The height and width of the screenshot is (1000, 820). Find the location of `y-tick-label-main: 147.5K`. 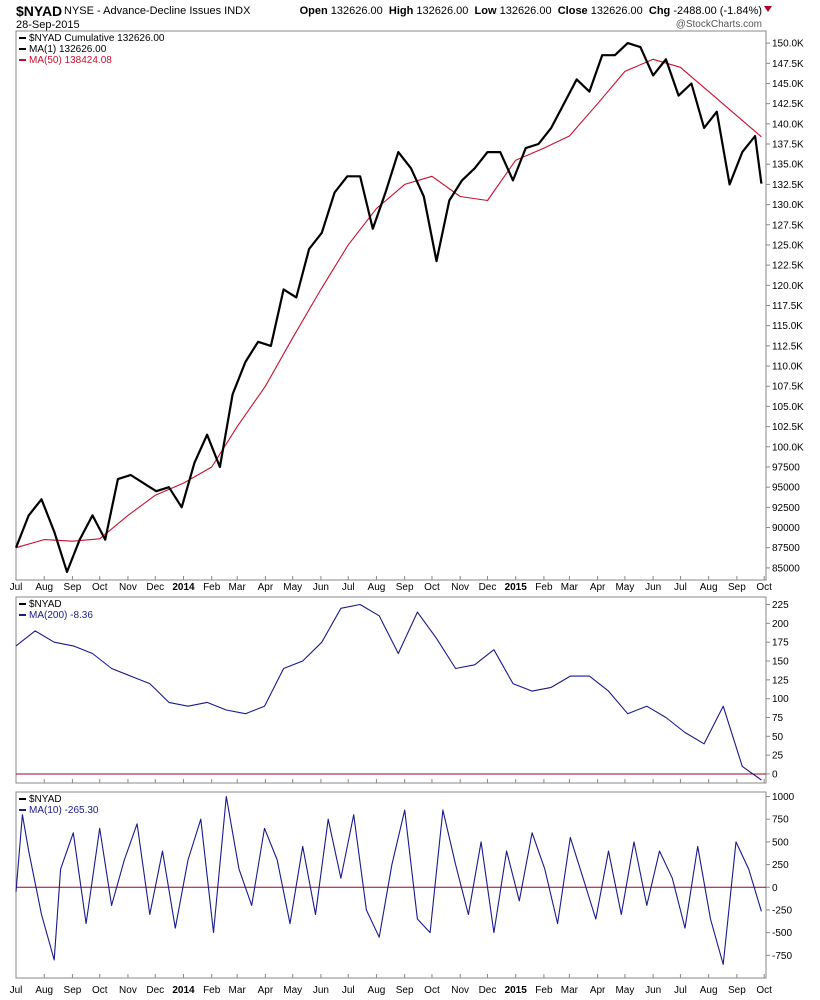

y-tick-label-main: 147.5K is located at coordinates (788, 64).